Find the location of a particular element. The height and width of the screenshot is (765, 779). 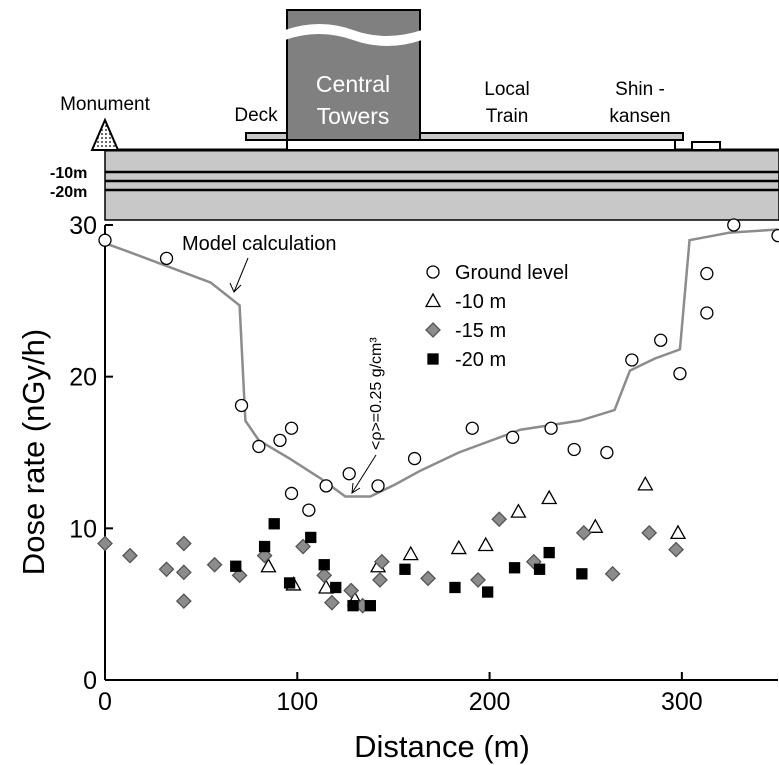

legend-label: -15 m is located at coordinates (480, 331).